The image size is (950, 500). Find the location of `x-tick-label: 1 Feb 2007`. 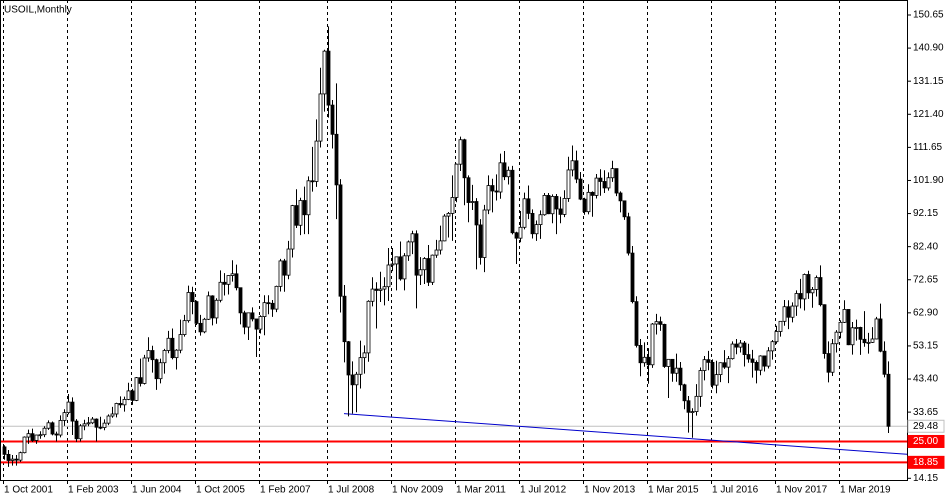

x-tick-label: 1 Feb 2007 is located at coordinates (285, 490).